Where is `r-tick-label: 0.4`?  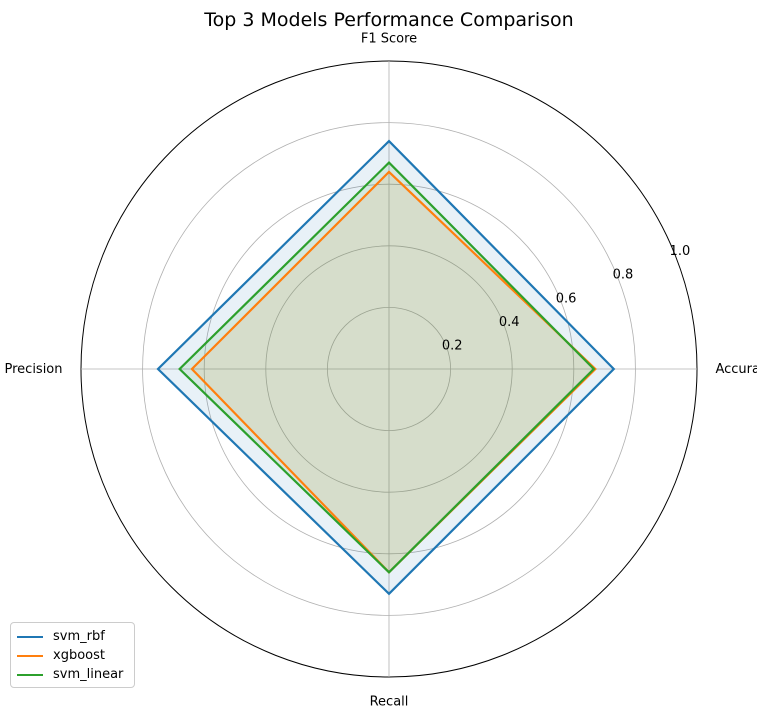 r-tick-label: 0.4 is located at coordinates (509, 322).